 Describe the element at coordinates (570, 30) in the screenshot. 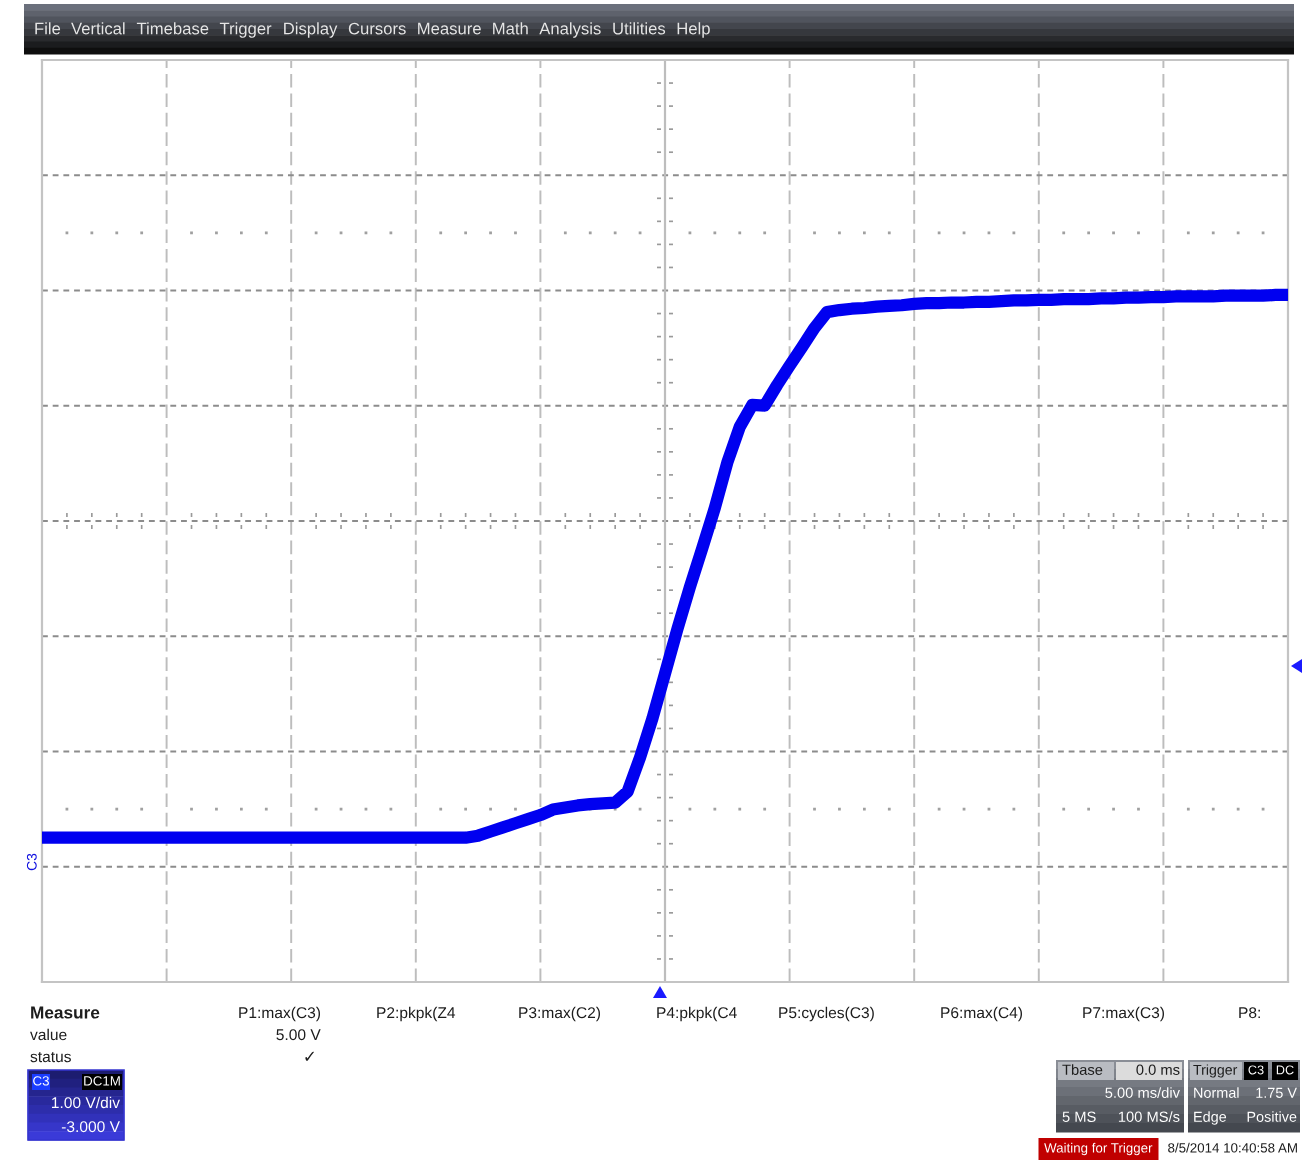

I see `text: Analysis` at that location.